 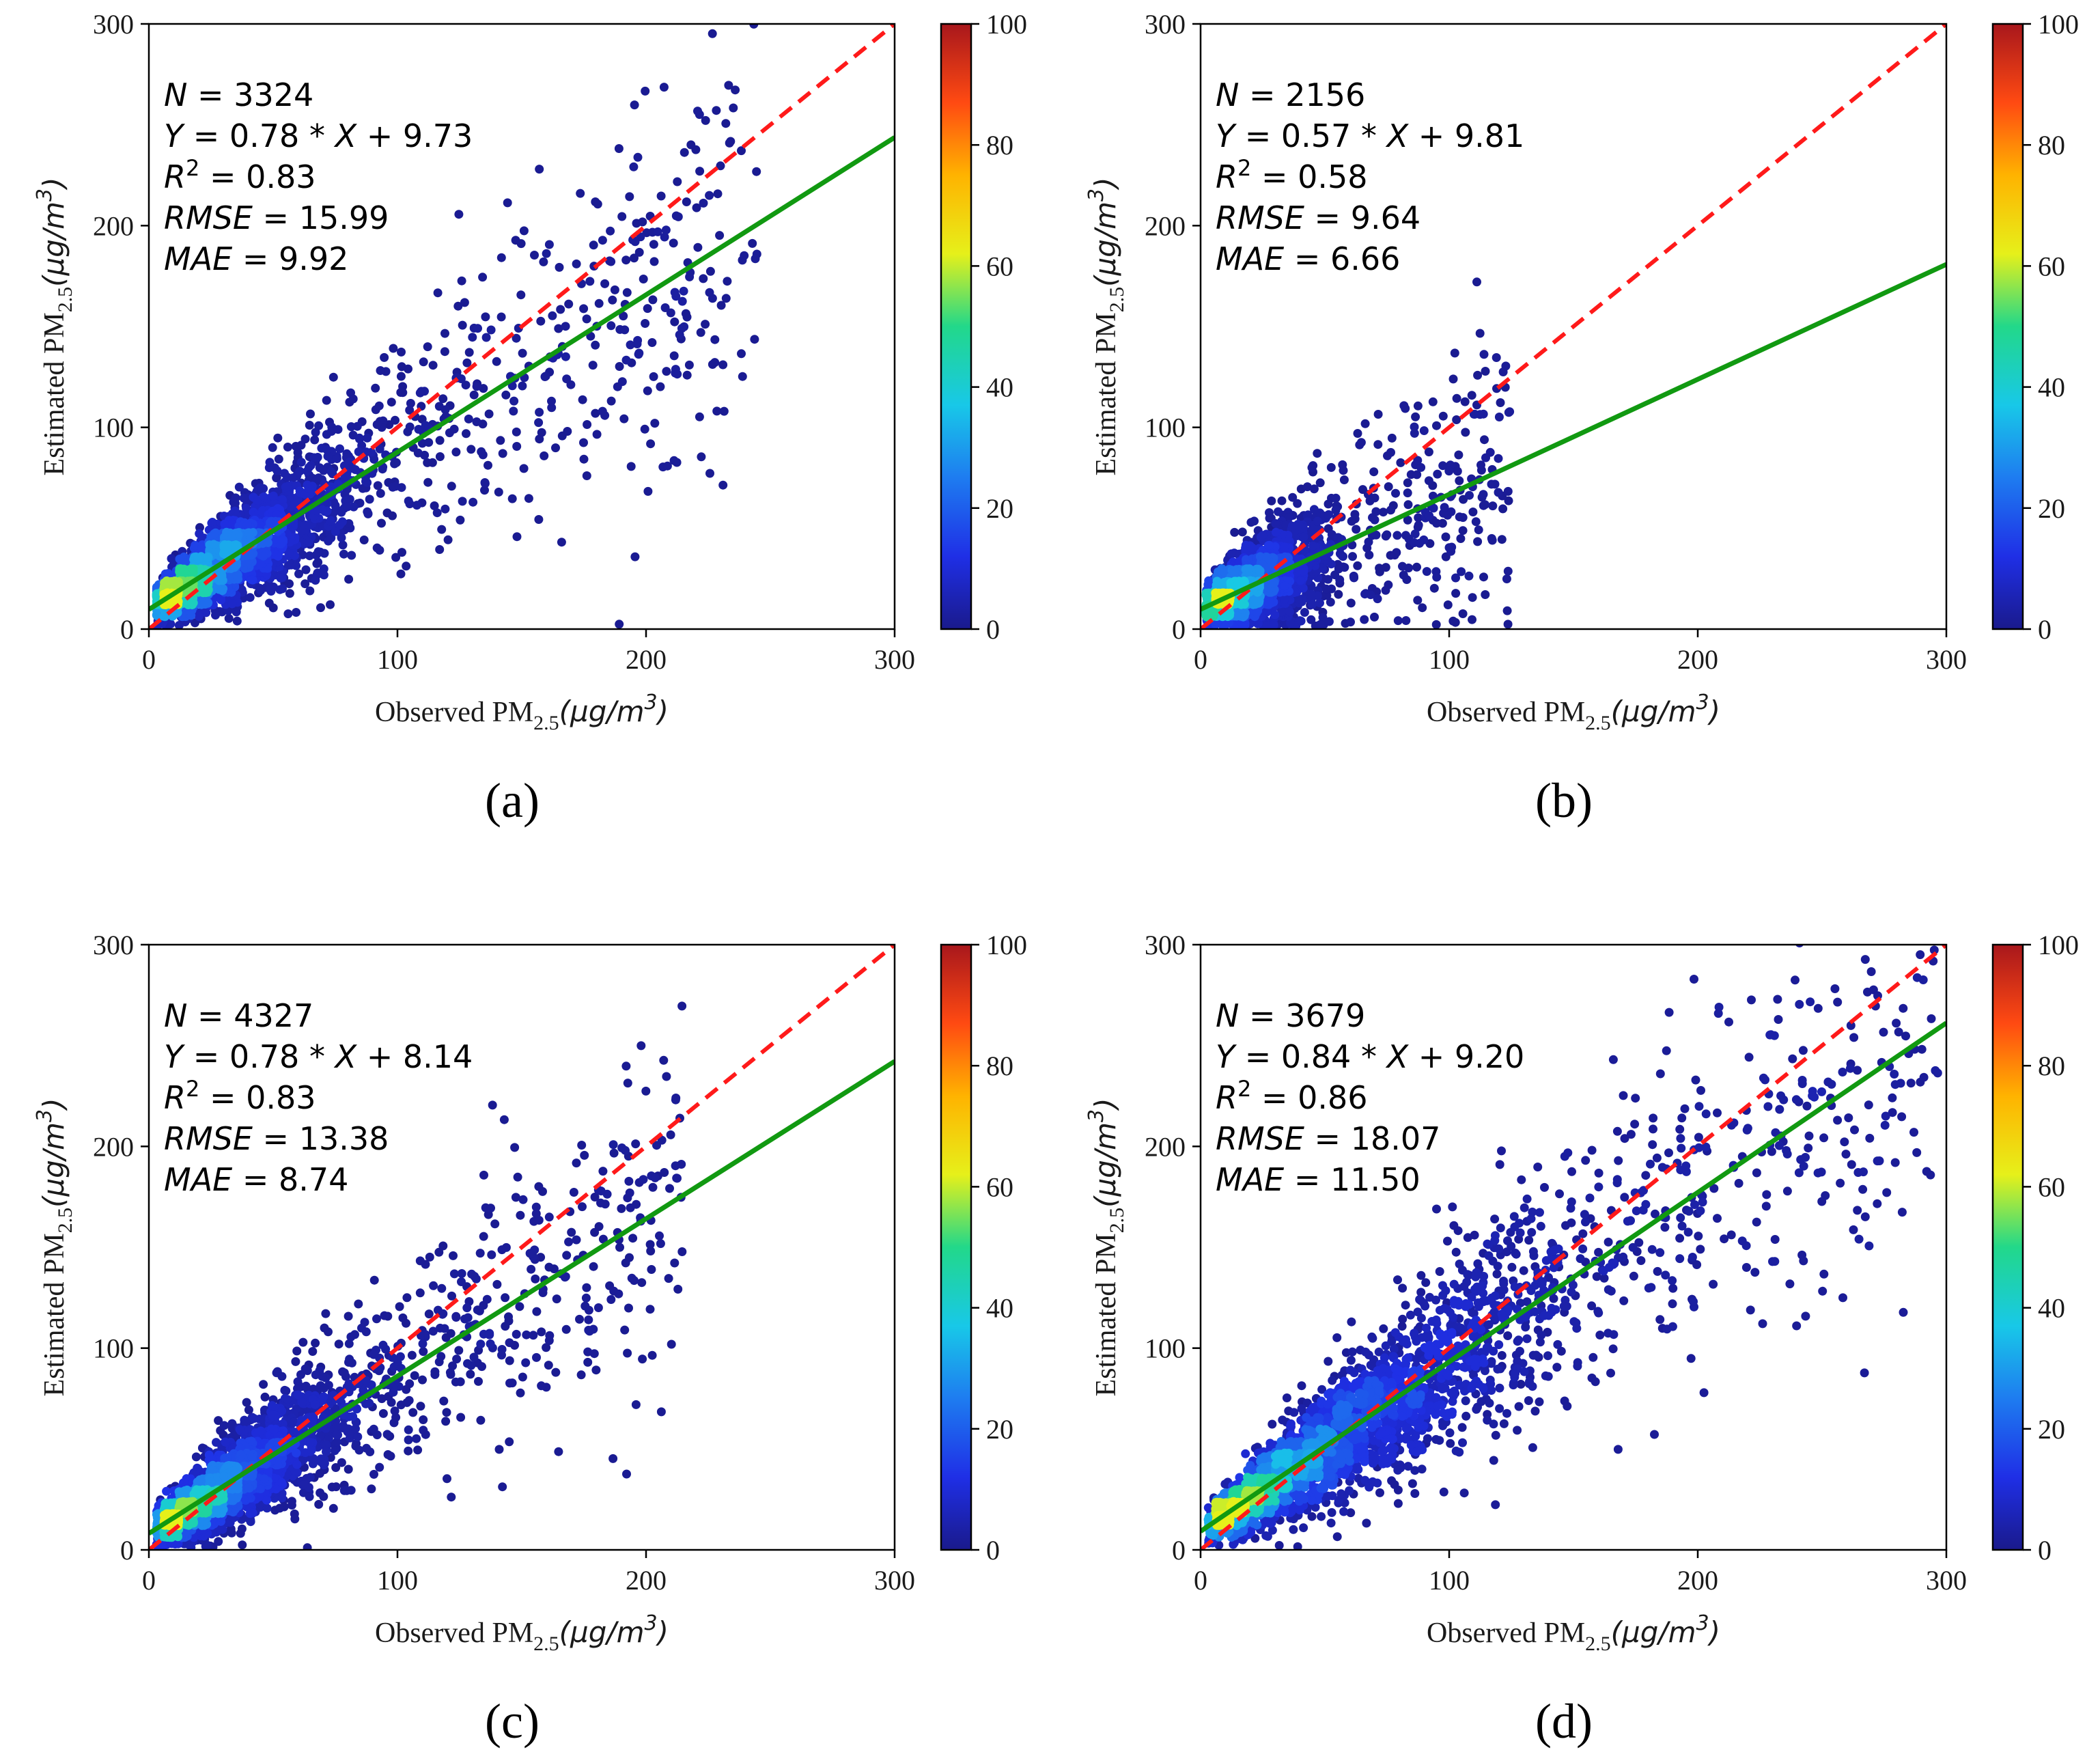 I want to click on x-tick-label: 200, so click(x=646, y=659).